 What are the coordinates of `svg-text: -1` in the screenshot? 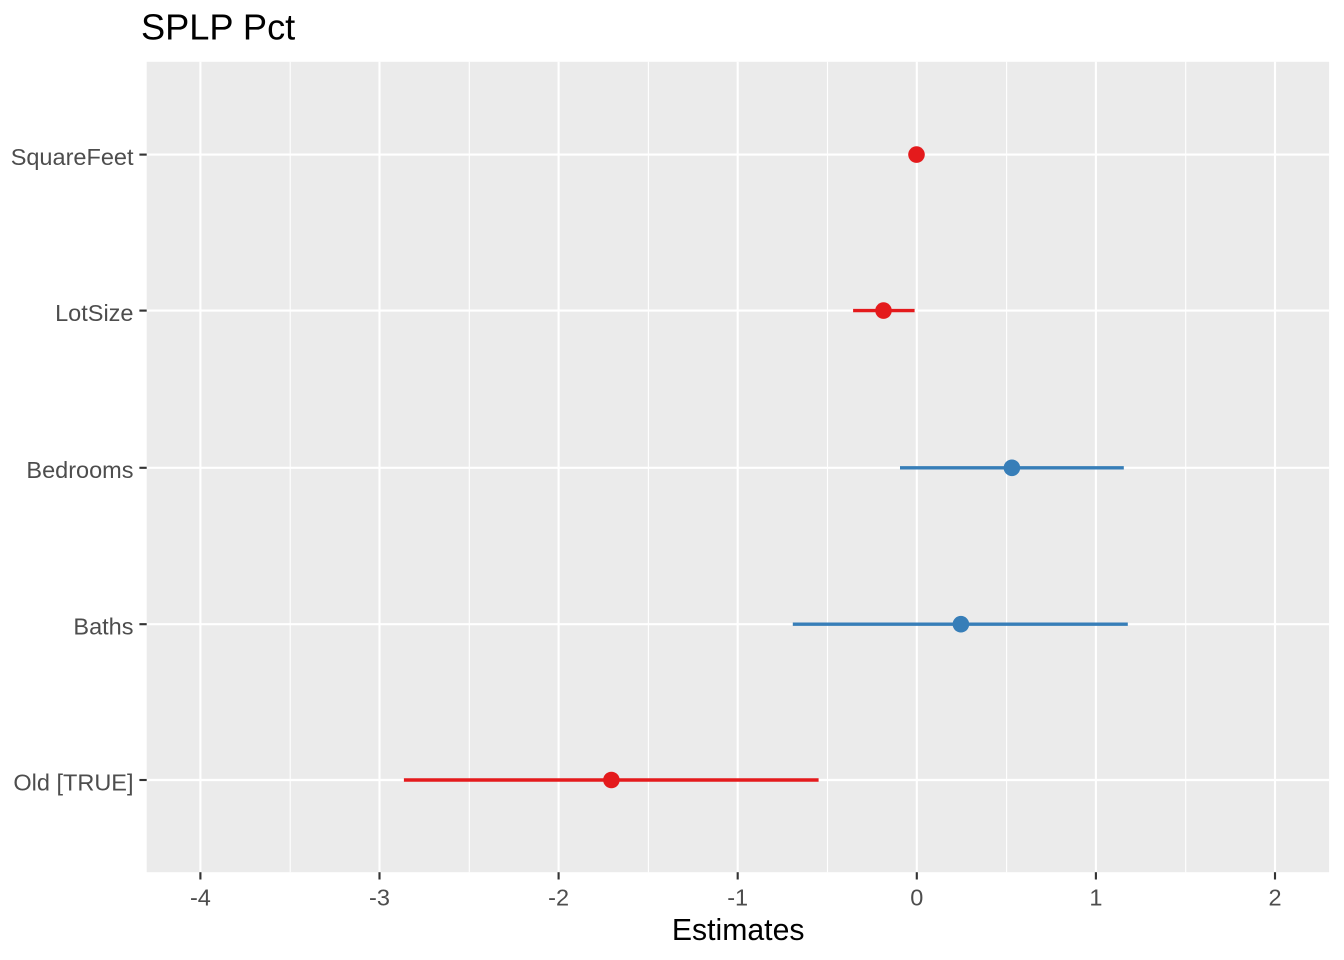 It's located at (737, 898).